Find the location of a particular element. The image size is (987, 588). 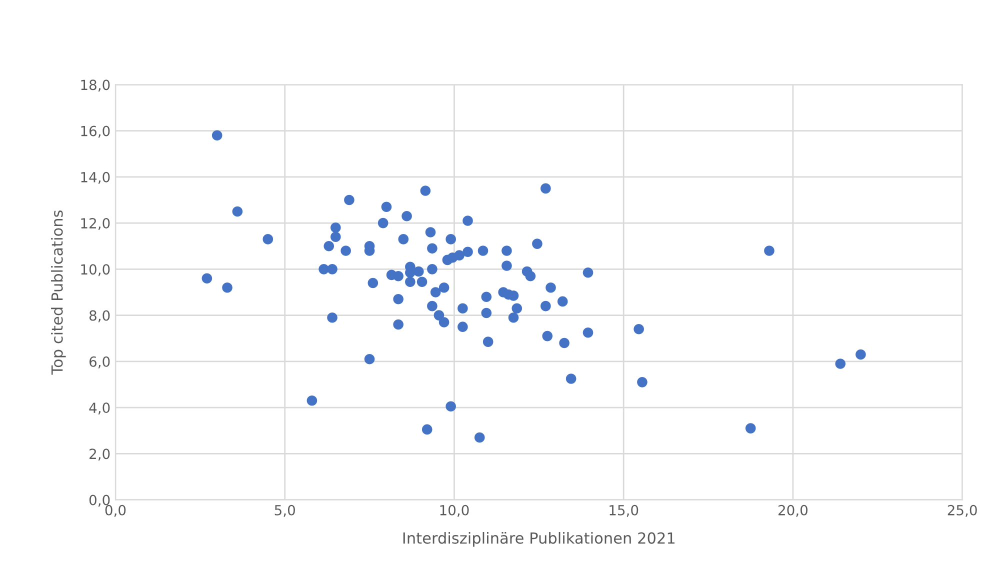

y-axis-title: Top cited Publications is located at coordinates (58, 292).